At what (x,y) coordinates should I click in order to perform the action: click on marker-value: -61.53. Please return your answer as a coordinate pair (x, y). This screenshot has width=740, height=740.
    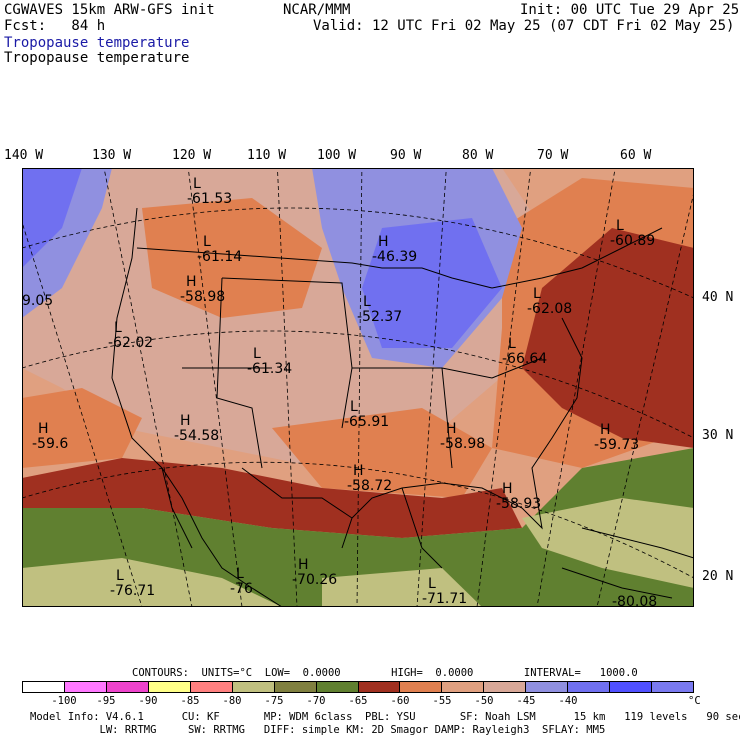
    Looking at the image, I should click on (209, 199).